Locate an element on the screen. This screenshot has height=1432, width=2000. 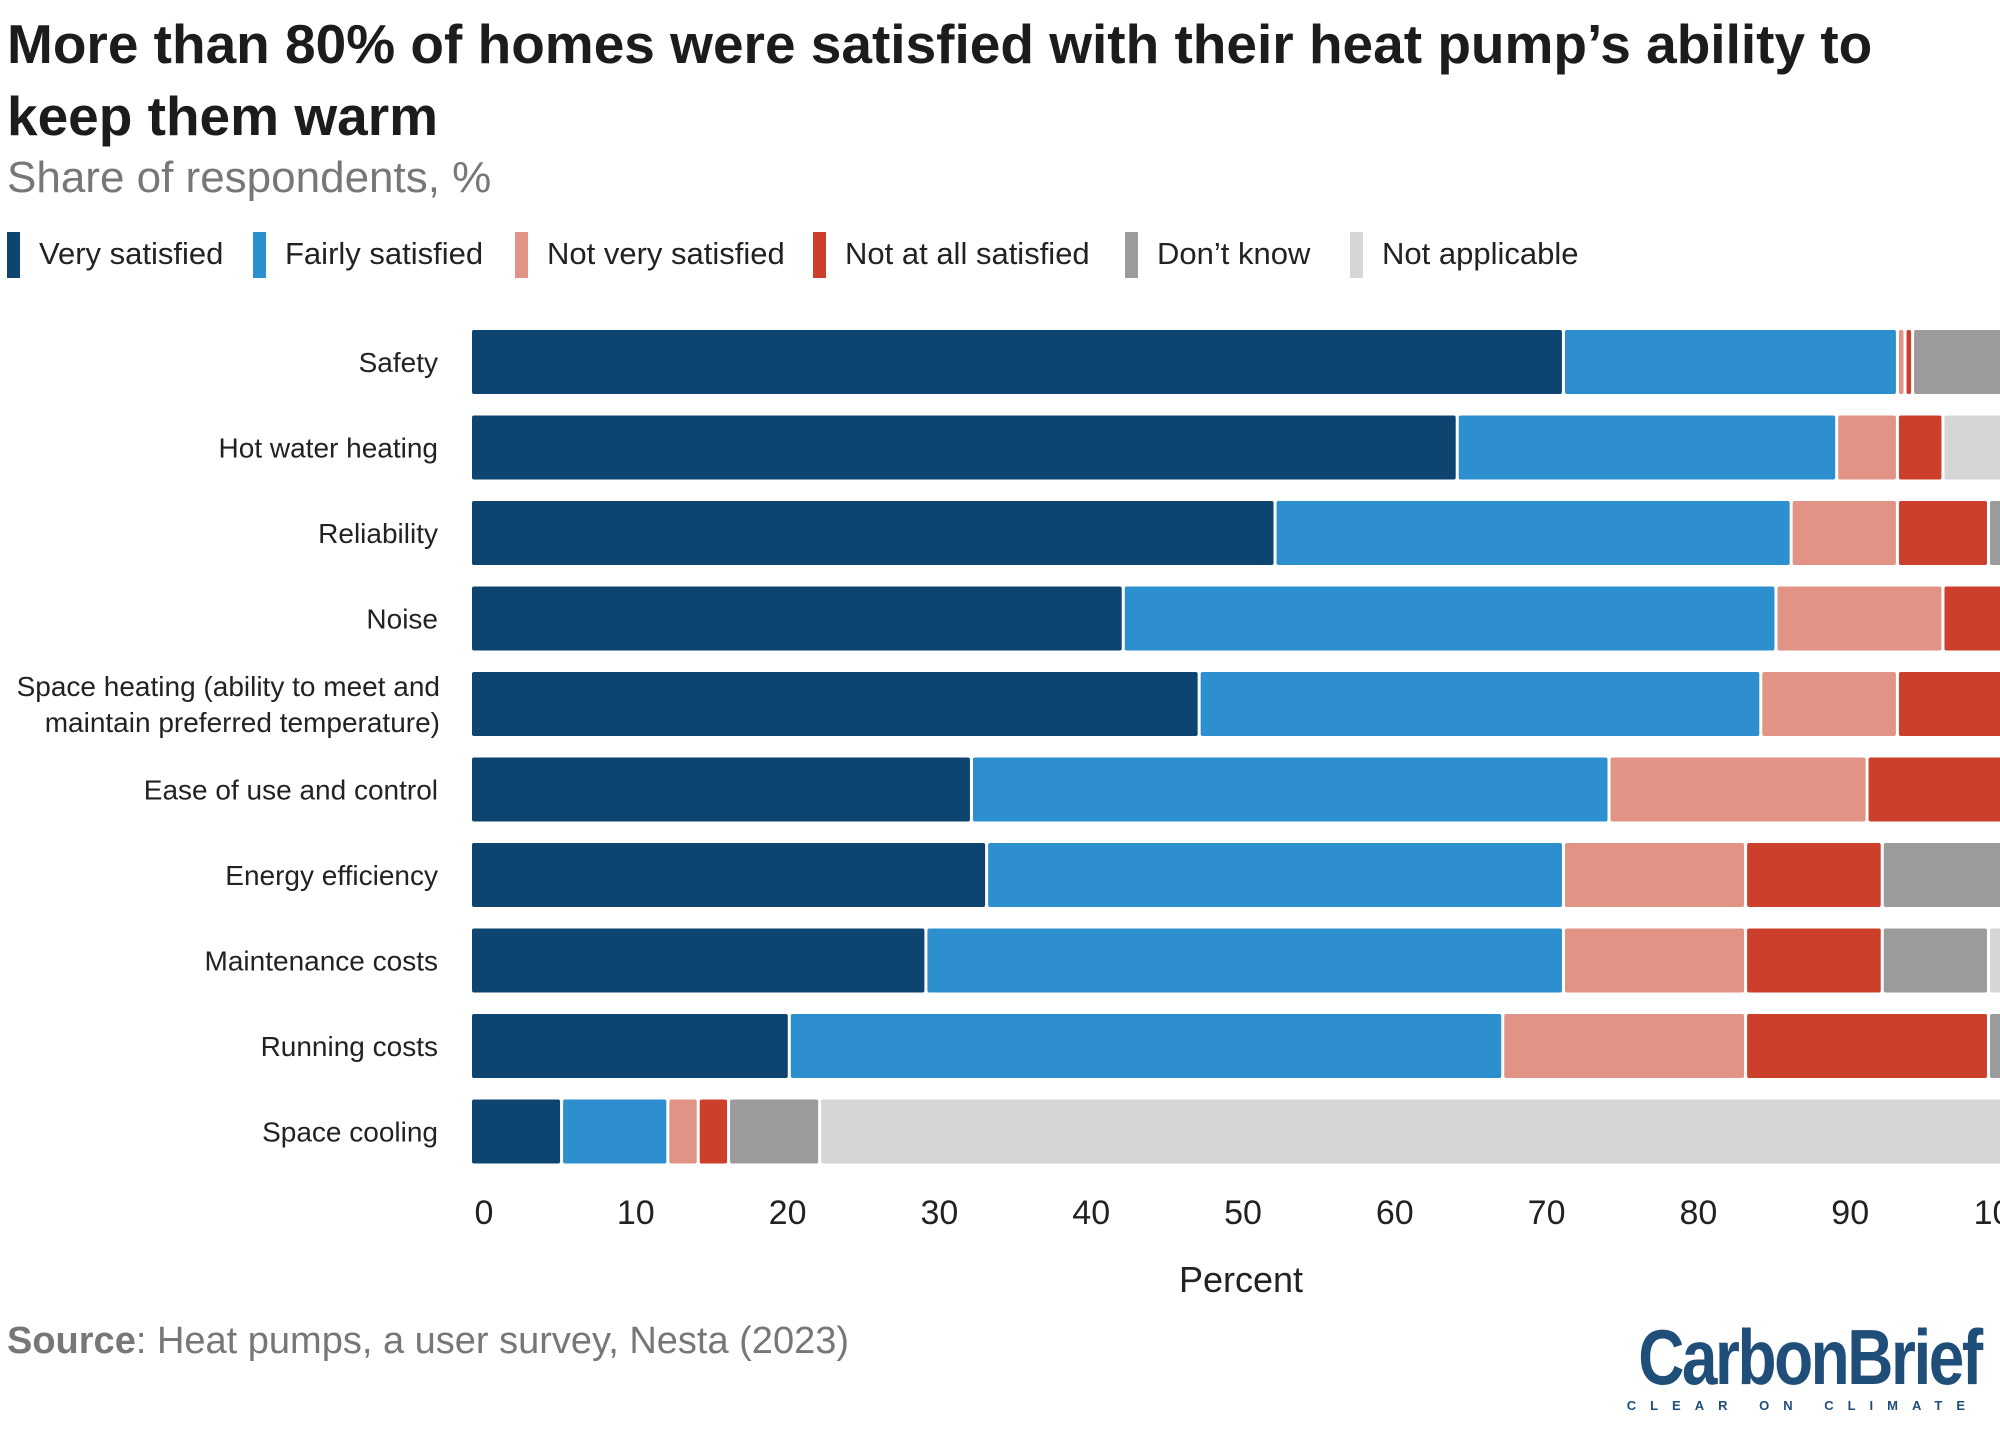
x-tick-label: 60 is located at coordinates (1395, 1213).